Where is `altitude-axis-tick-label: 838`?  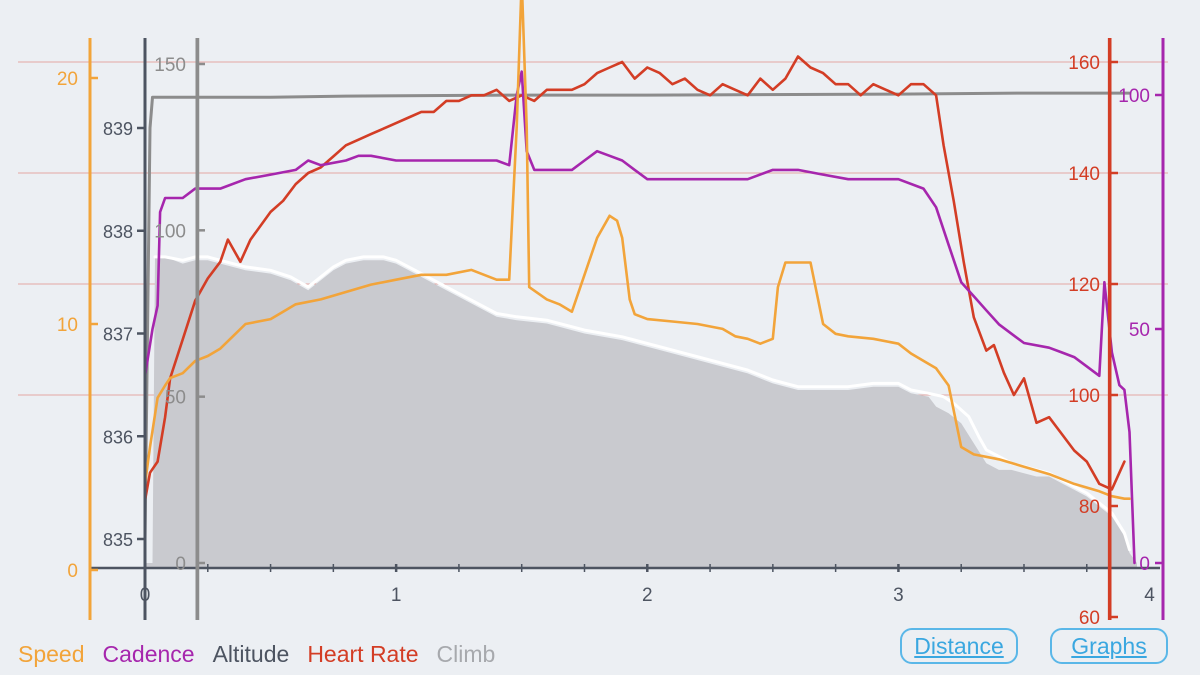
altitude-axis-tick-label: 838 is located at coordinates (118, 232).